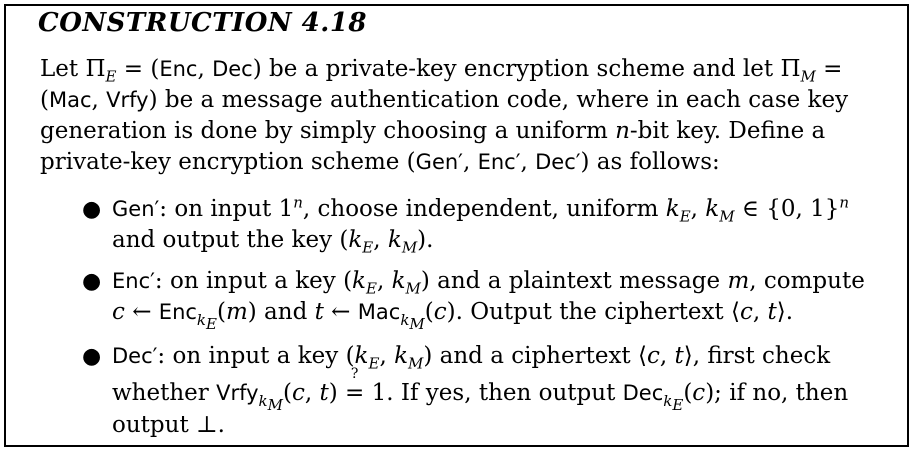  Describe the element at coordinates (273, 242) in the screenshot. I see `gen-line-2: and output the key (kE, kM).` at that location.